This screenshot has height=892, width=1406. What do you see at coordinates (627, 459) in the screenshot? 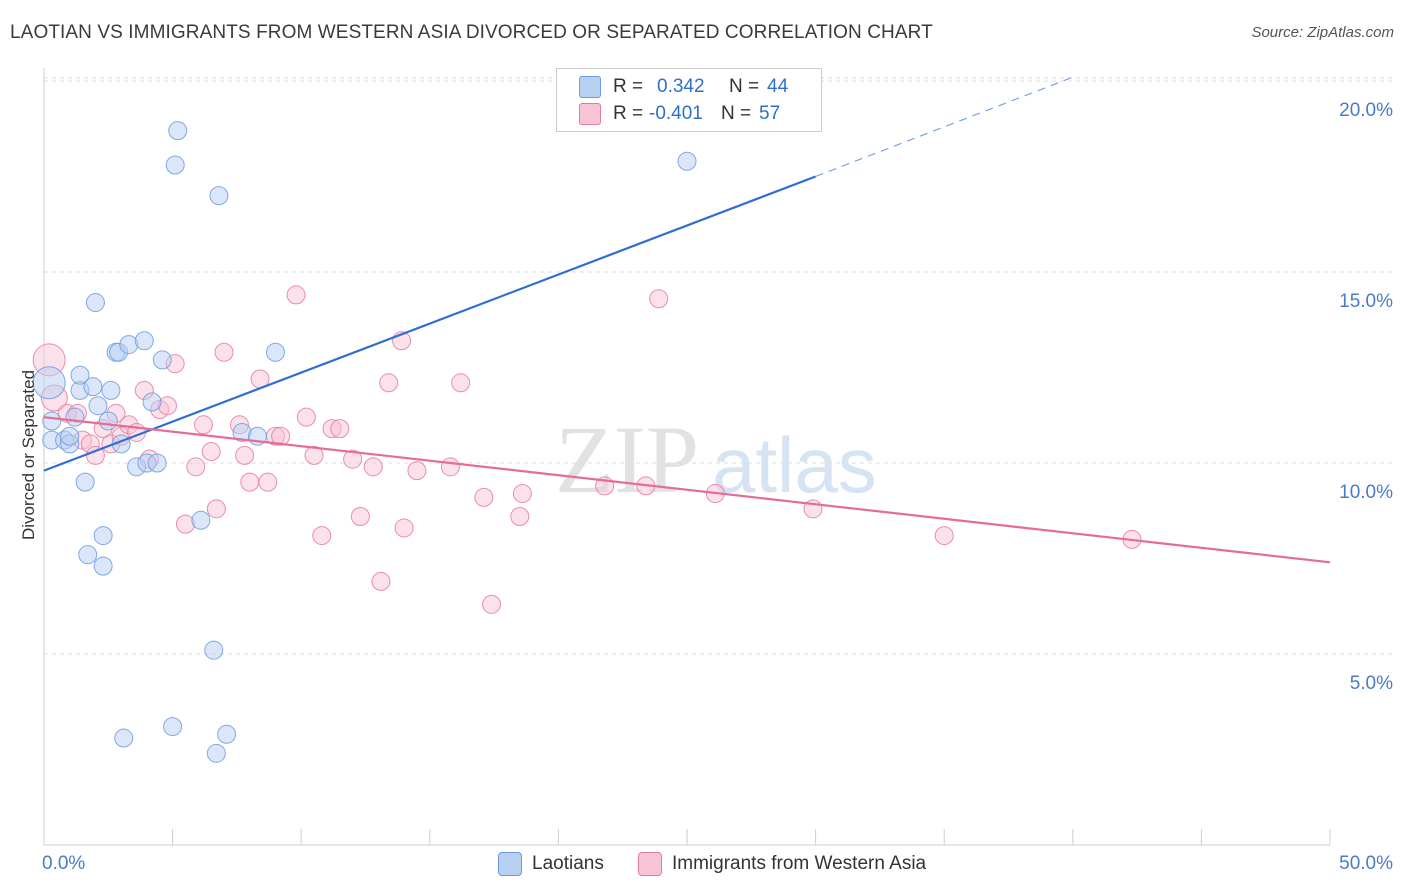
I see `watermark-zip: ZIP` at bounding box center [627, 459].